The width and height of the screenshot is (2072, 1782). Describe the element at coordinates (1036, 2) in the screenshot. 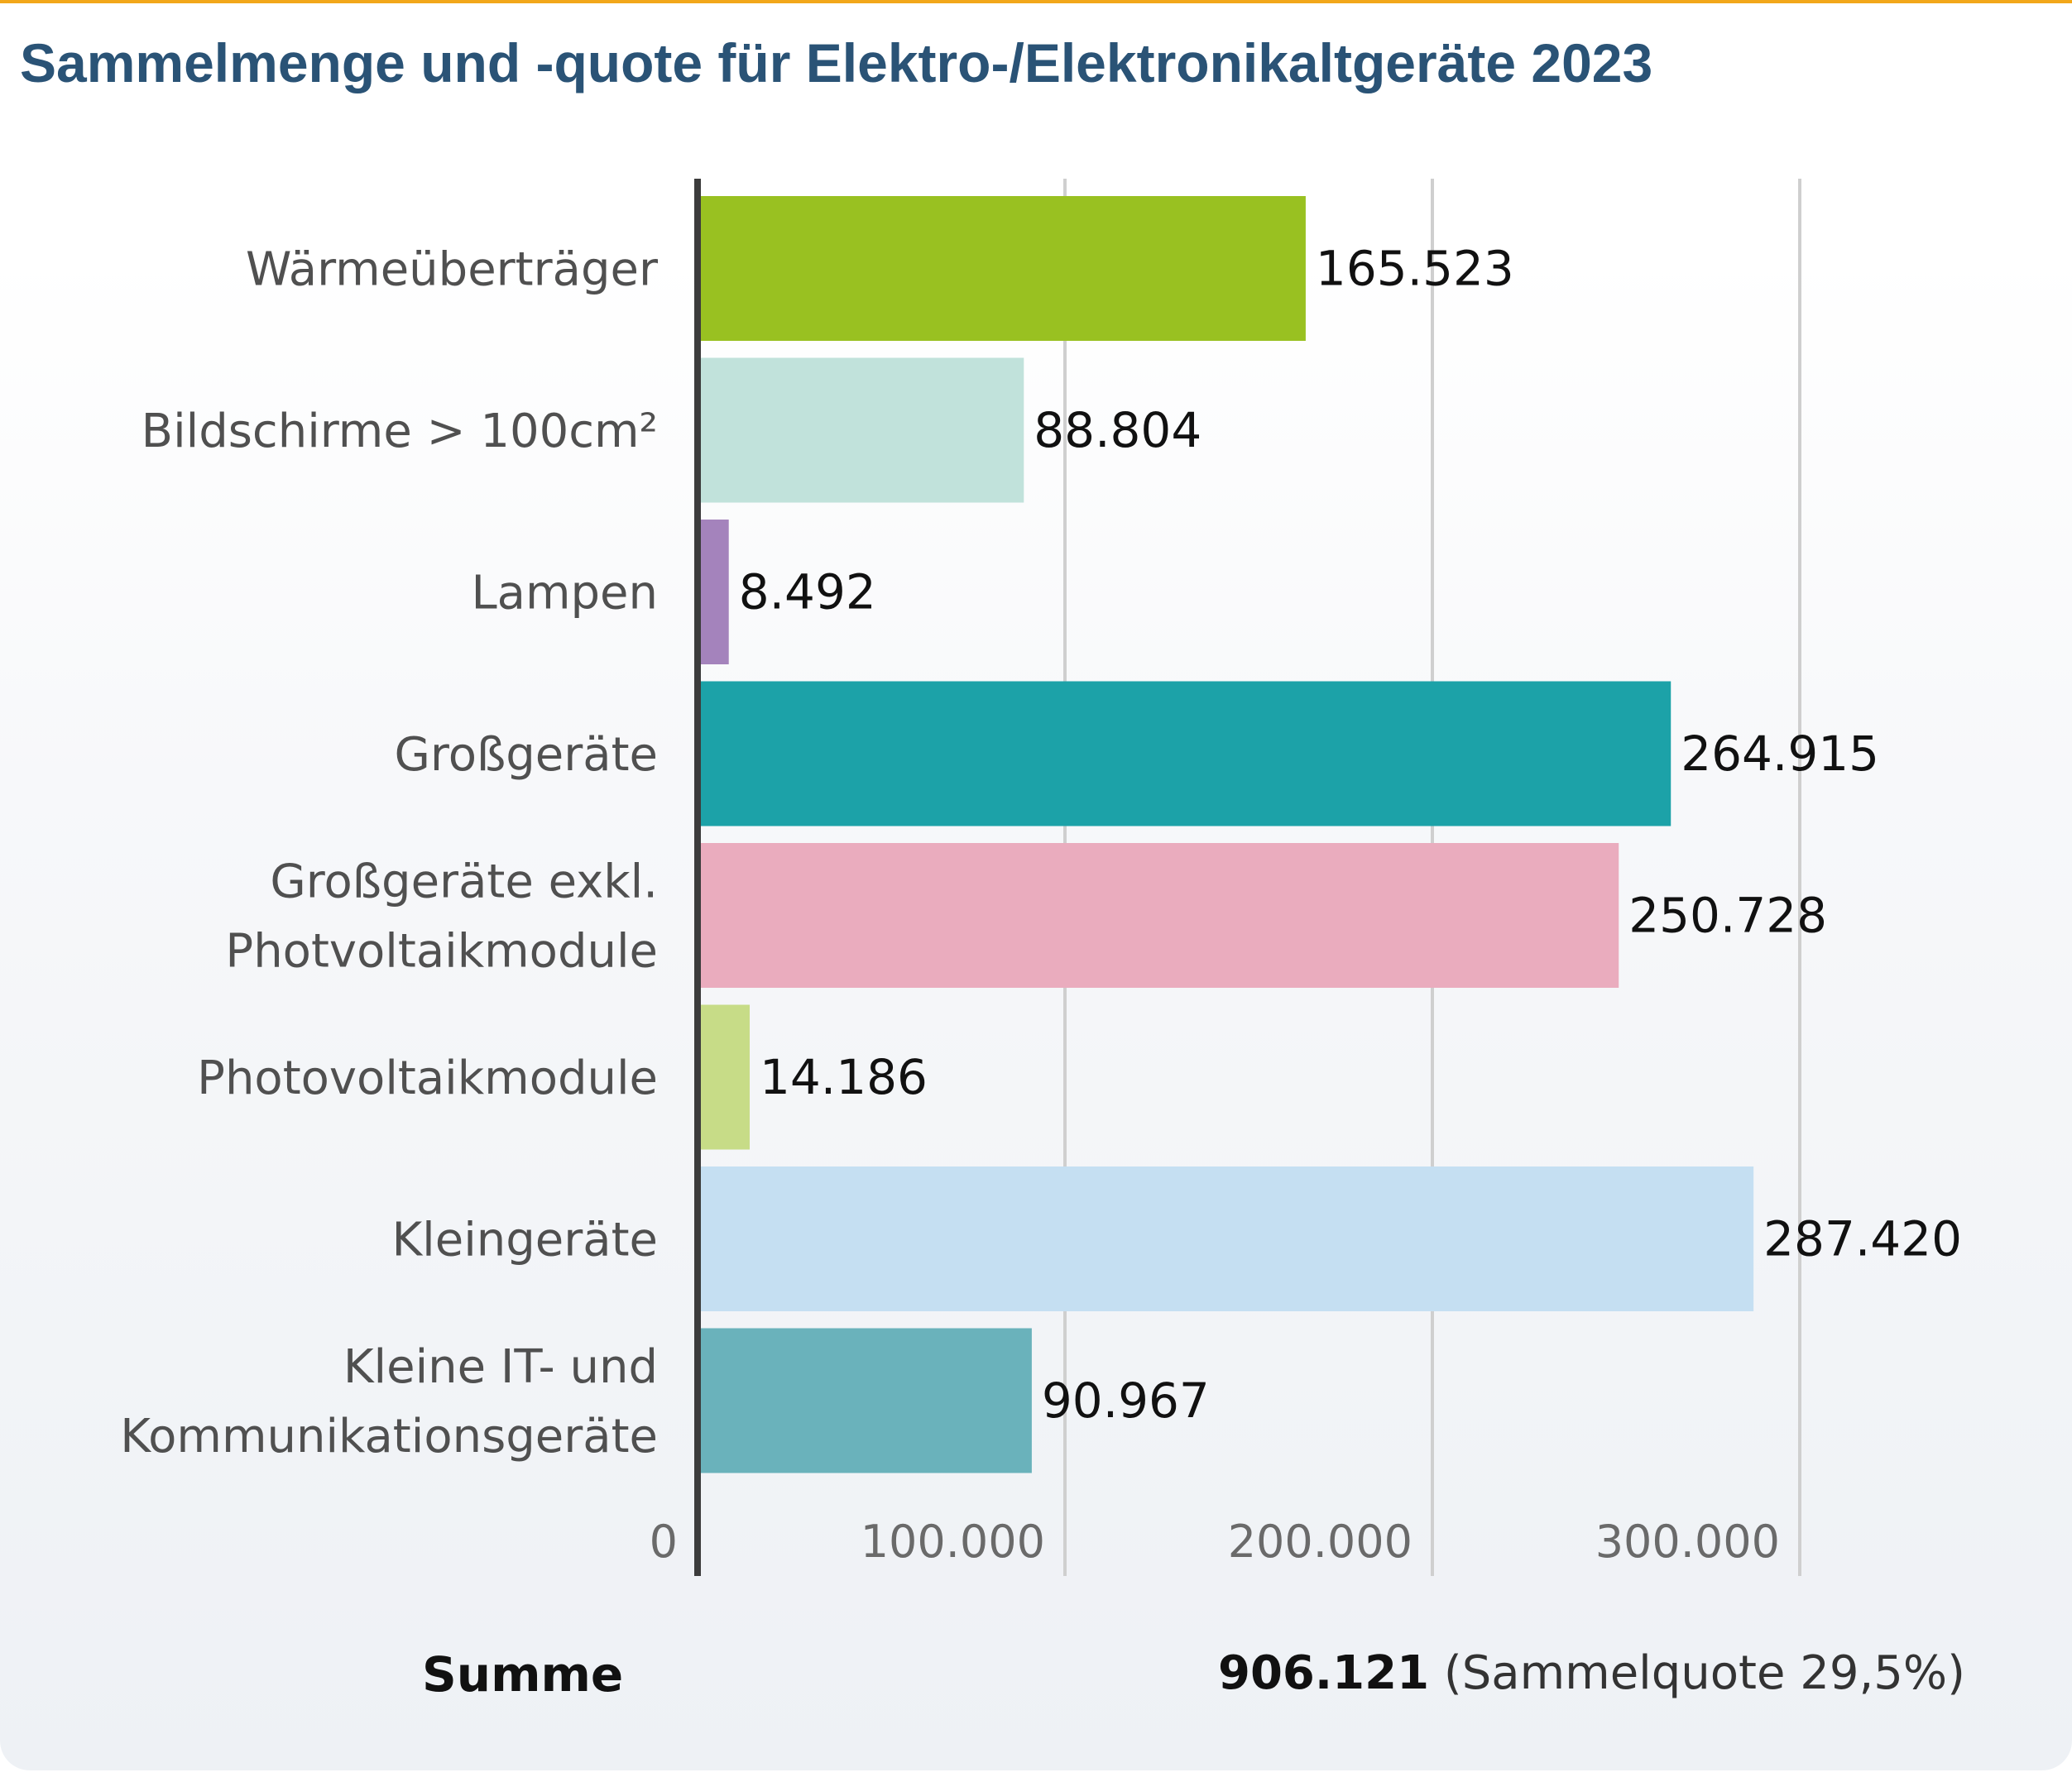

I see `top-accent-rule` at that location.